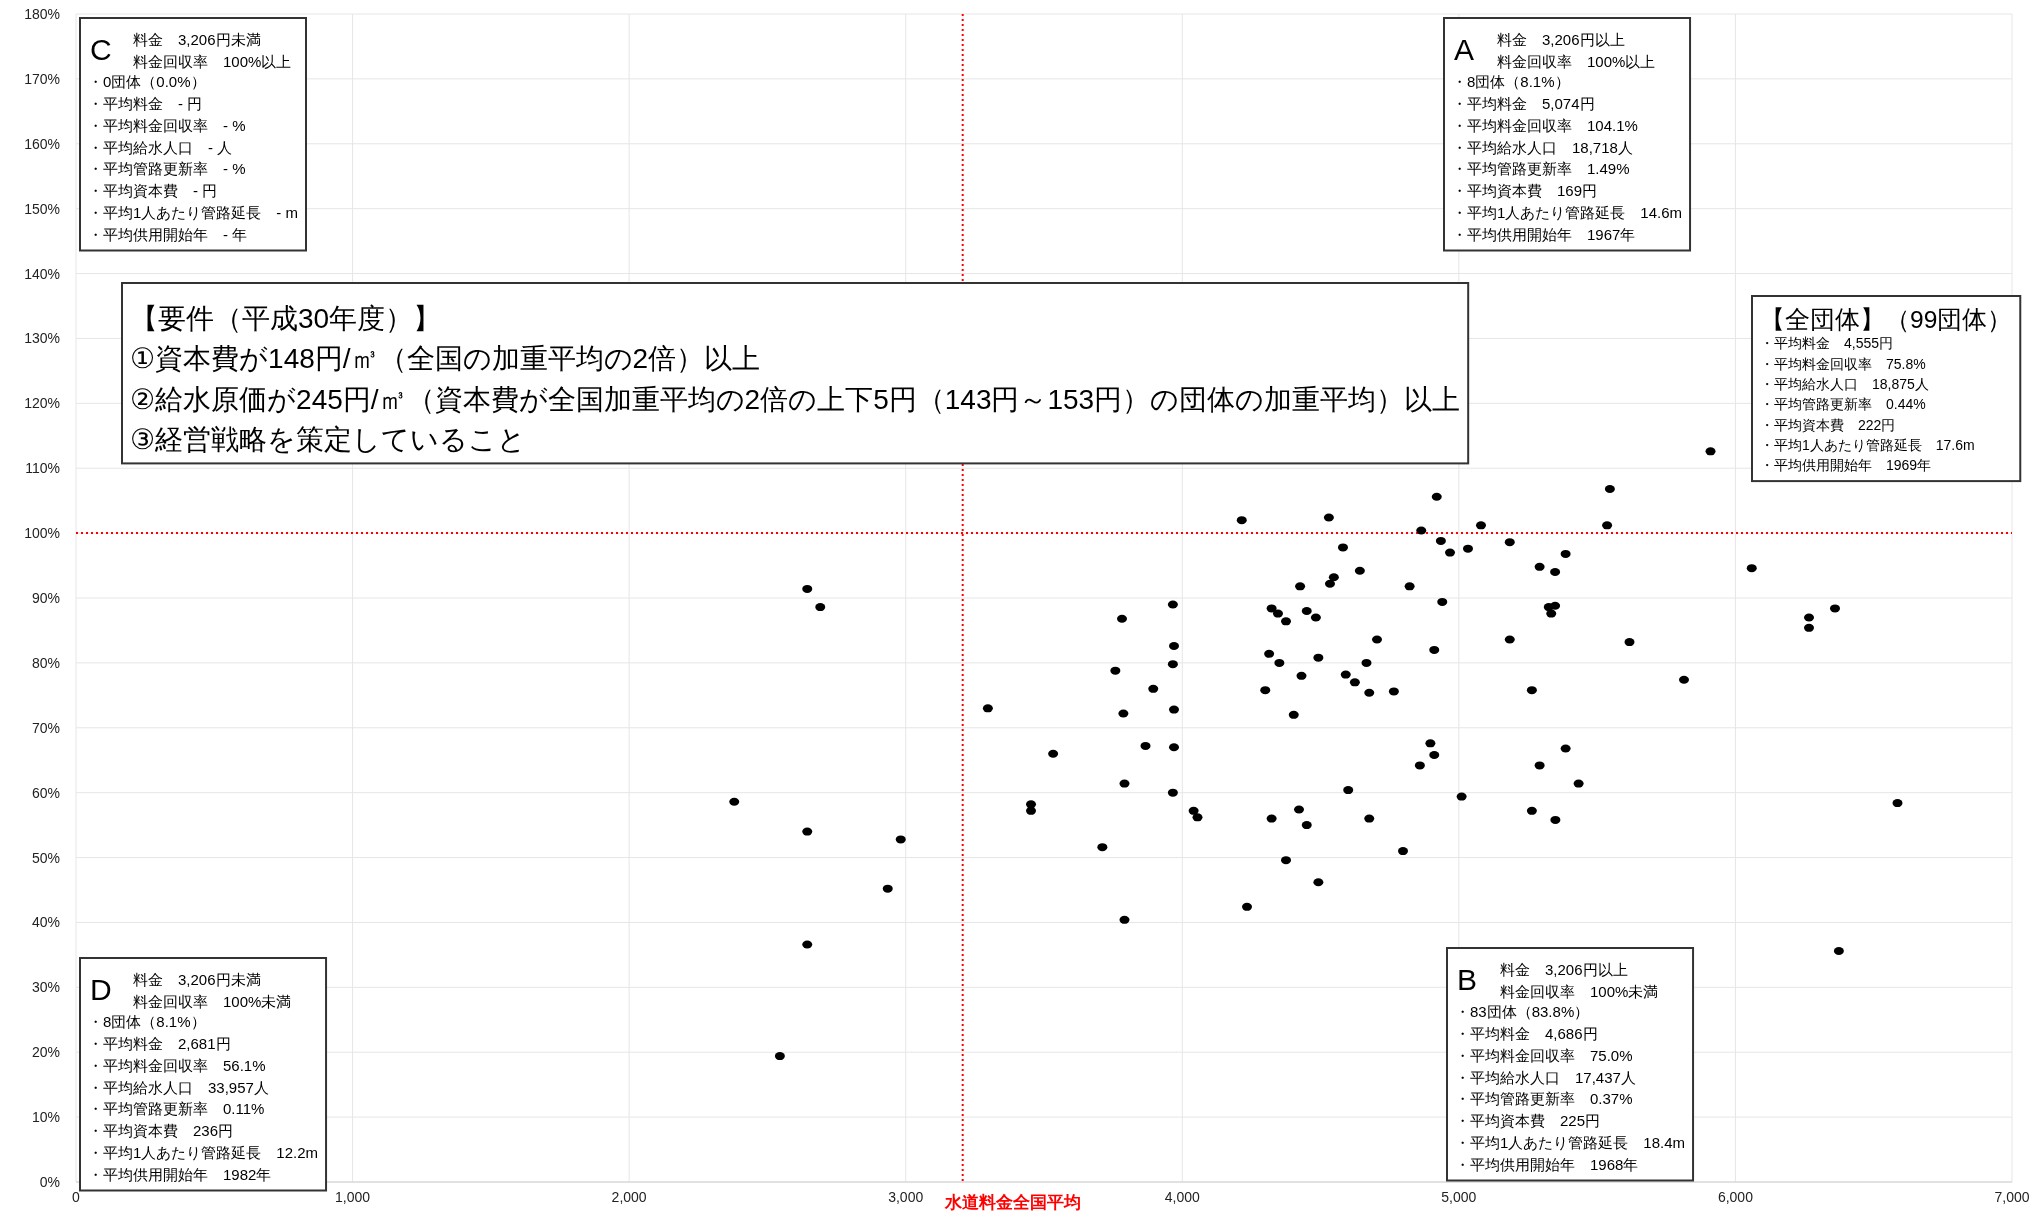 This screenshot has height=1219, width=2041. What do you see at coordinates (177, 1065) in the screenshot?
I see `annotation: ・平均料金回収率 56.1%` at bounding box center [177, 1065].